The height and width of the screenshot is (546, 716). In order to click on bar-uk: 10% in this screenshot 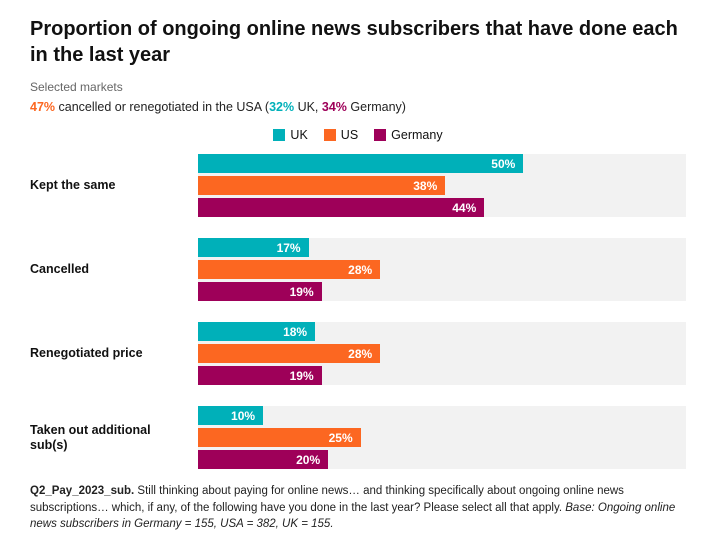, I will do `click(231, 415)`.